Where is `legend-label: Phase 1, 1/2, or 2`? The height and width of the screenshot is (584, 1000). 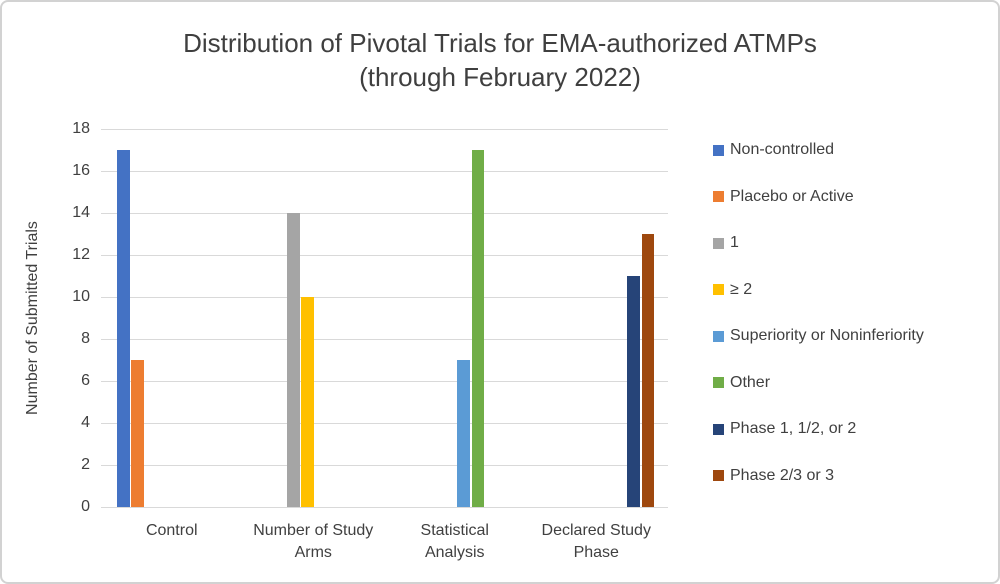 legend-label: Phase 1, 1/2, or 2 is located at coordinates (793, 428).